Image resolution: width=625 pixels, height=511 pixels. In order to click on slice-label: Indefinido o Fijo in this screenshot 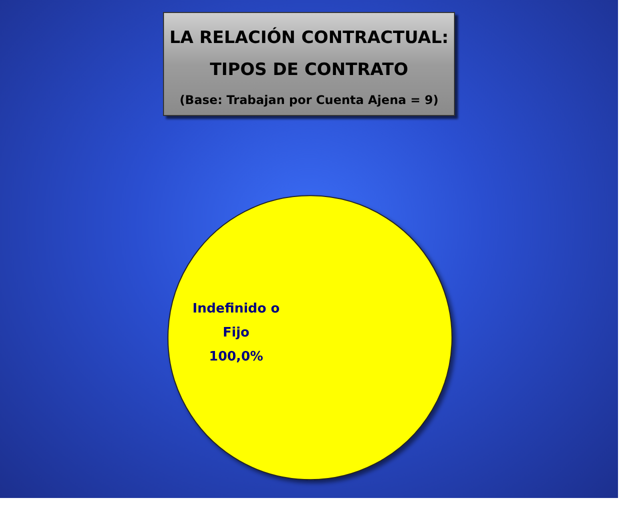, I will do `click(236, 321)`.